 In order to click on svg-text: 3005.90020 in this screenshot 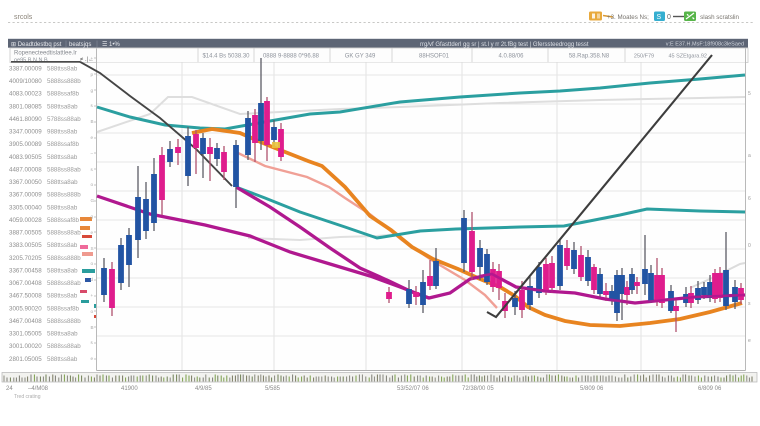, I will do `click(25, 308)`.